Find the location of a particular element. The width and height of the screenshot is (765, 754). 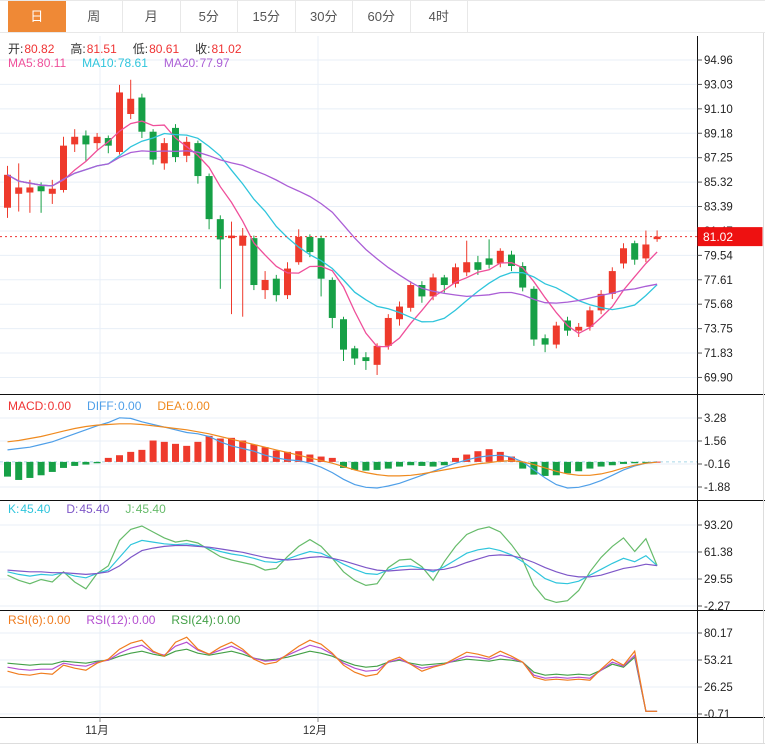

rsi6-line is located at coordinates (332, 674).